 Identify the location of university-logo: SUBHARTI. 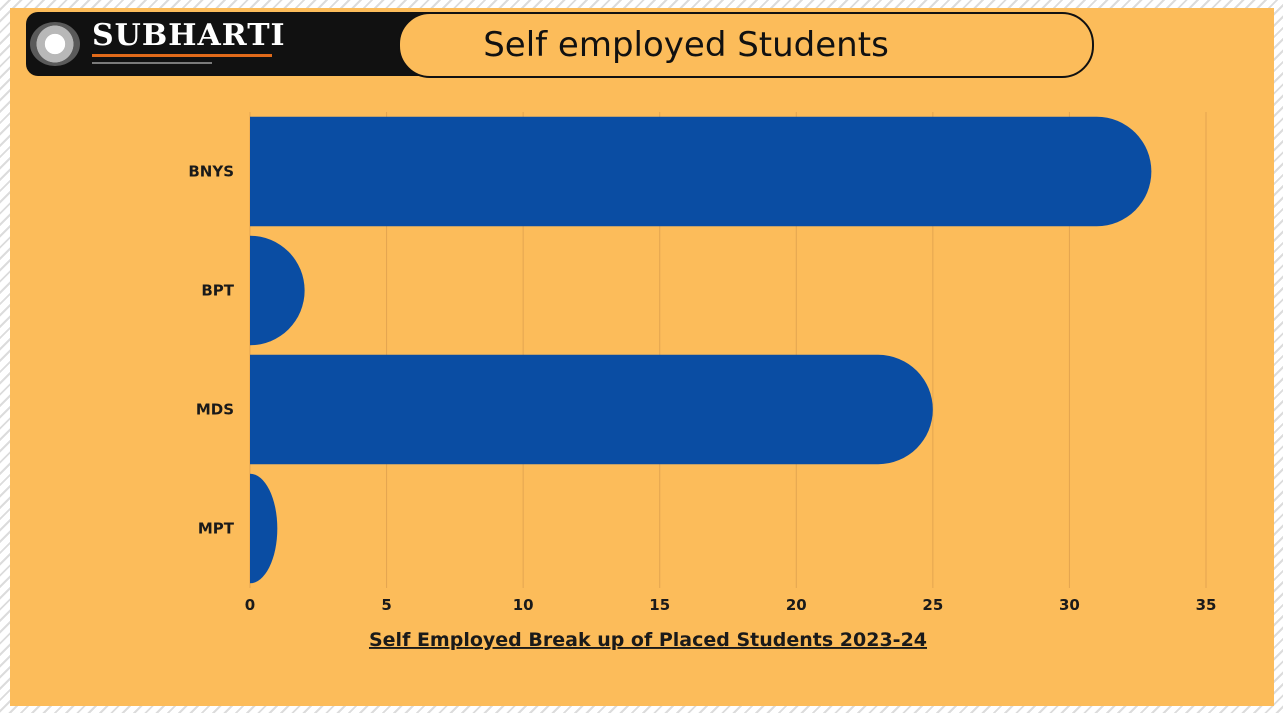
(236, 44).